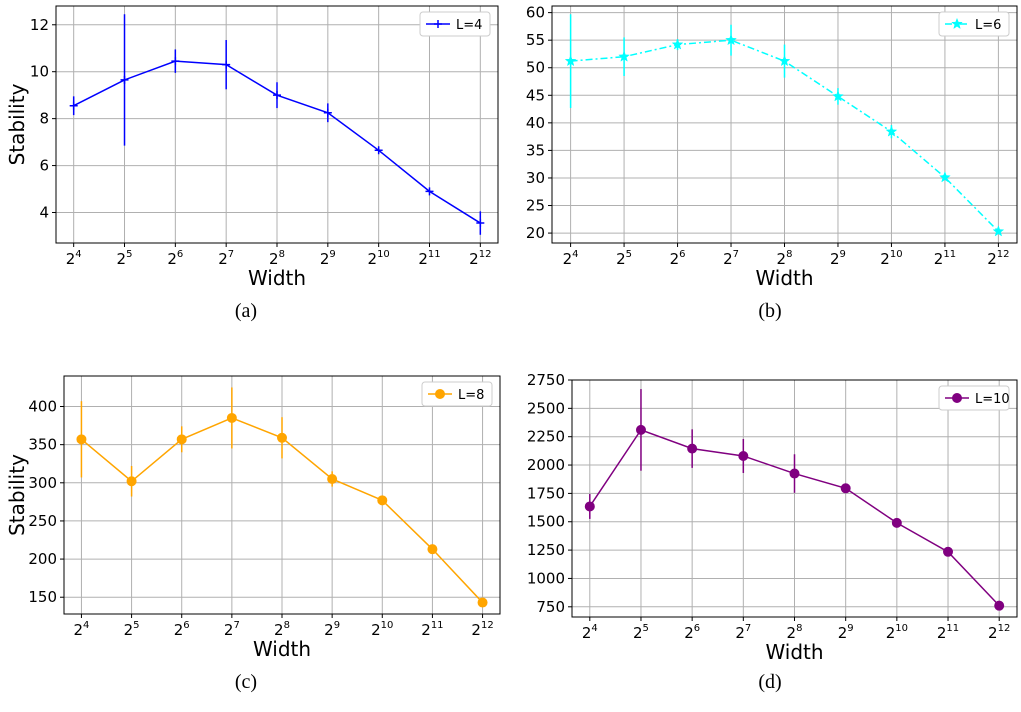  I want to click on y-tick-label: 60, so click(535, 13).